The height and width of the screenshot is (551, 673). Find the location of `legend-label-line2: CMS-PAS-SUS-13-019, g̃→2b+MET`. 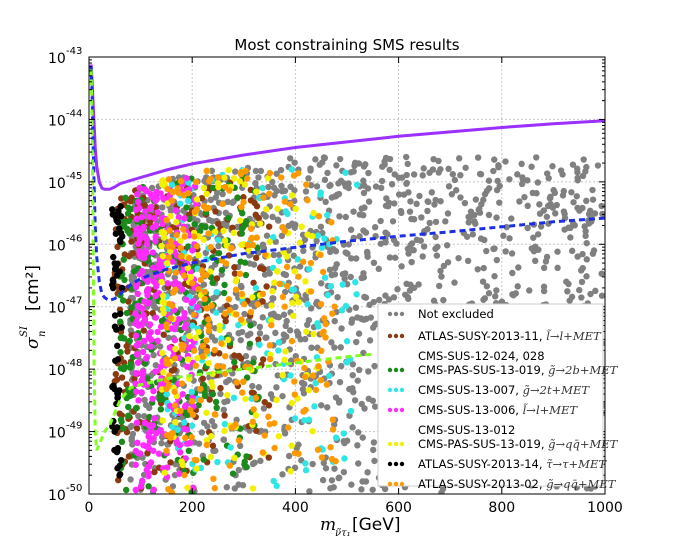

legend-label-line2: CMS-PAS-SUS-13-019, g̃→2b+MET is located at coordinates (518, 370).